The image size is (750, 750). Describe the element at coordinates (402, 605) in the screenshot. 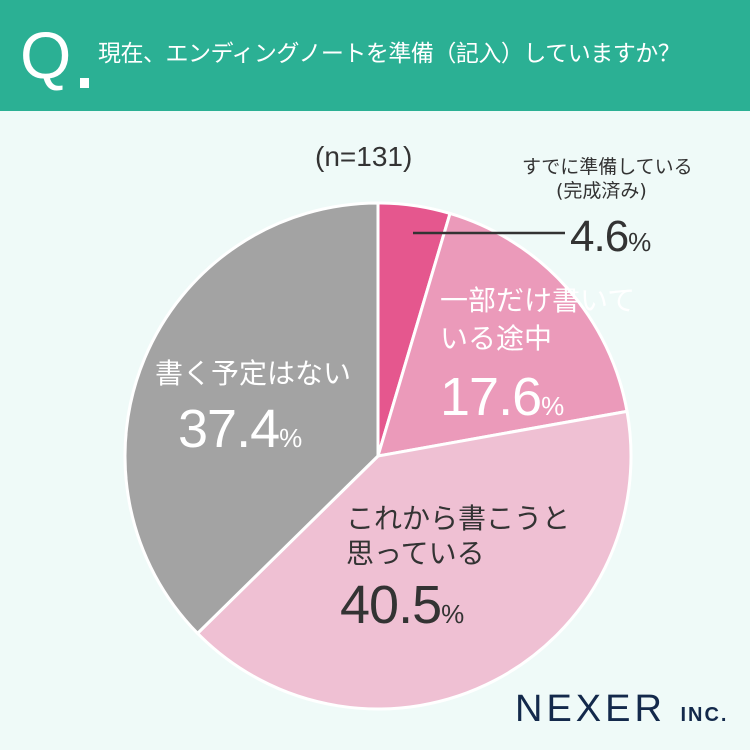

I see `label-2-value: 40.5%` at that location.